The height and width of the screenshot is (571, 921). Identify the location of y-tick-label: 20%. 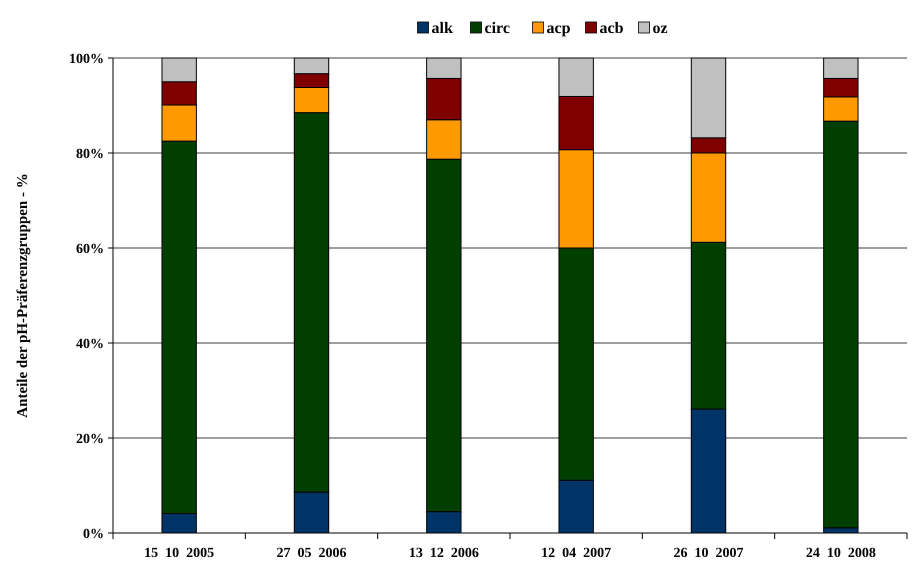
(90, 439).